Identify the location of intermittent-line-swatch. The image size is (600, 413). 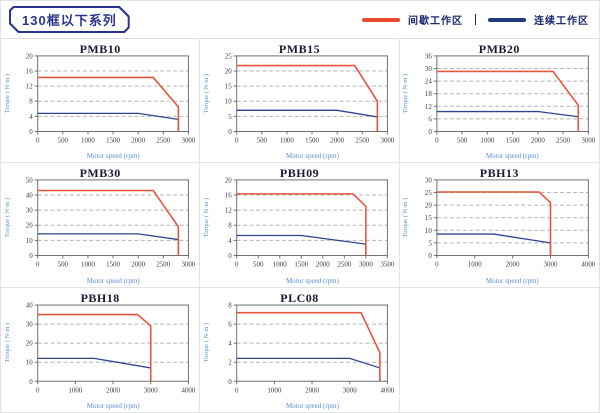
(381, 19).